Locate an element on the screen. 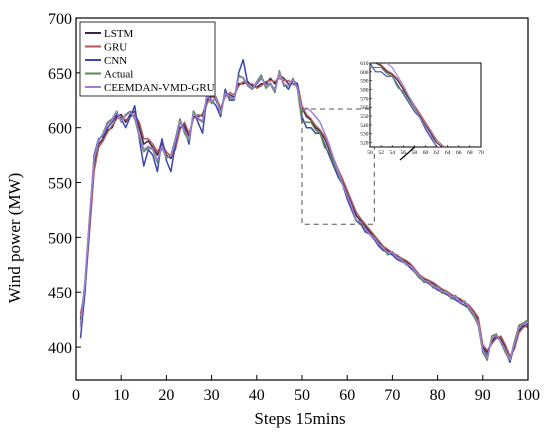 The width and height of the screenshot is (550, 438). inset-x-tick-label: 58 is located at coordinates (415, 153).